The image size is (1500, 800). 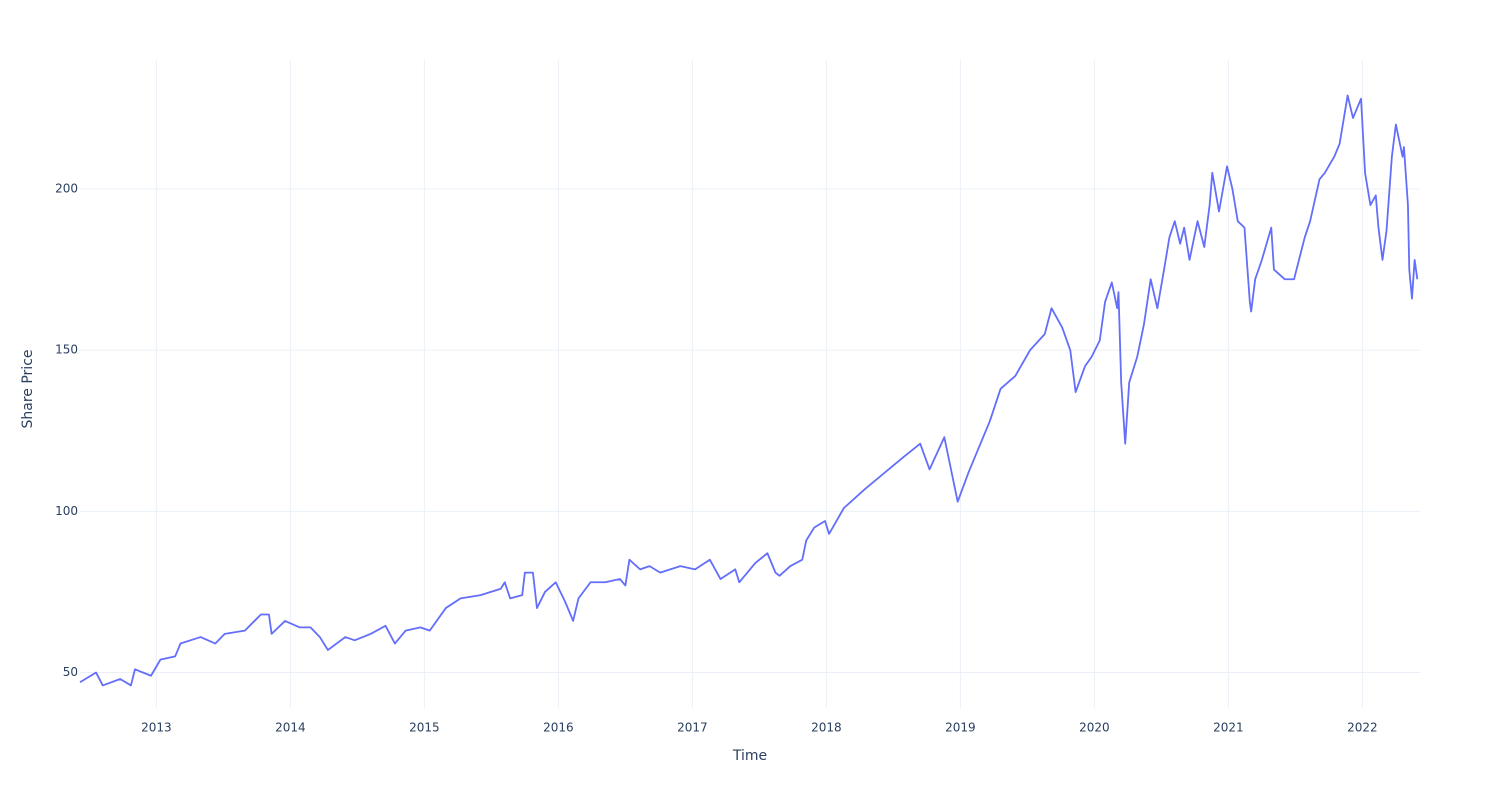 What do you see at coordinates (960, 728) in the screenshot?
I see `x-tick-label: 2019` at bounding box center [960, 728].